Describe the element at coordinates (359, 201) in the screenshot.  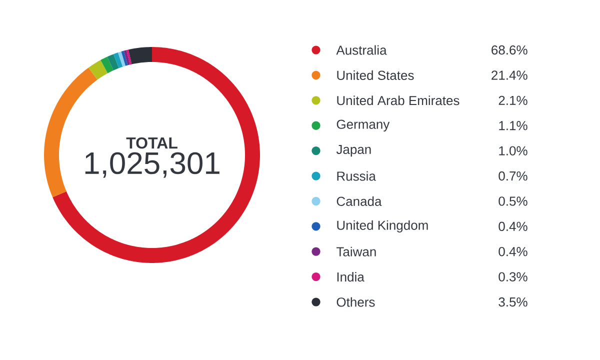
I see `legend-label: Canada` at that location.